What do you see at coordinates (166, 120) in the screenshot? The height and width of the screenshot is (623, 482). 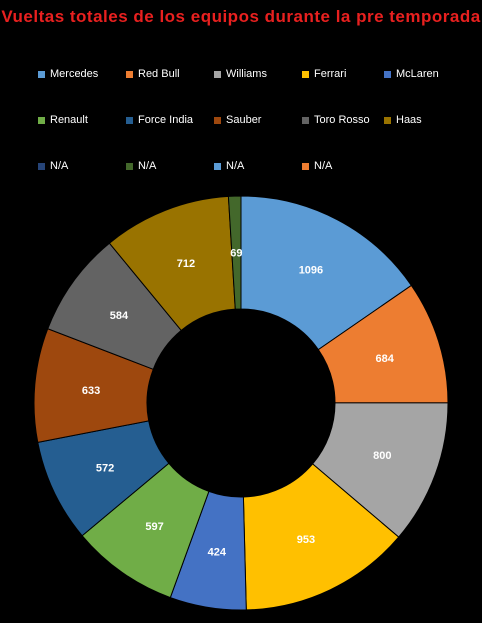 I see `legend-label: Force India` at bounding box center [166, 120].